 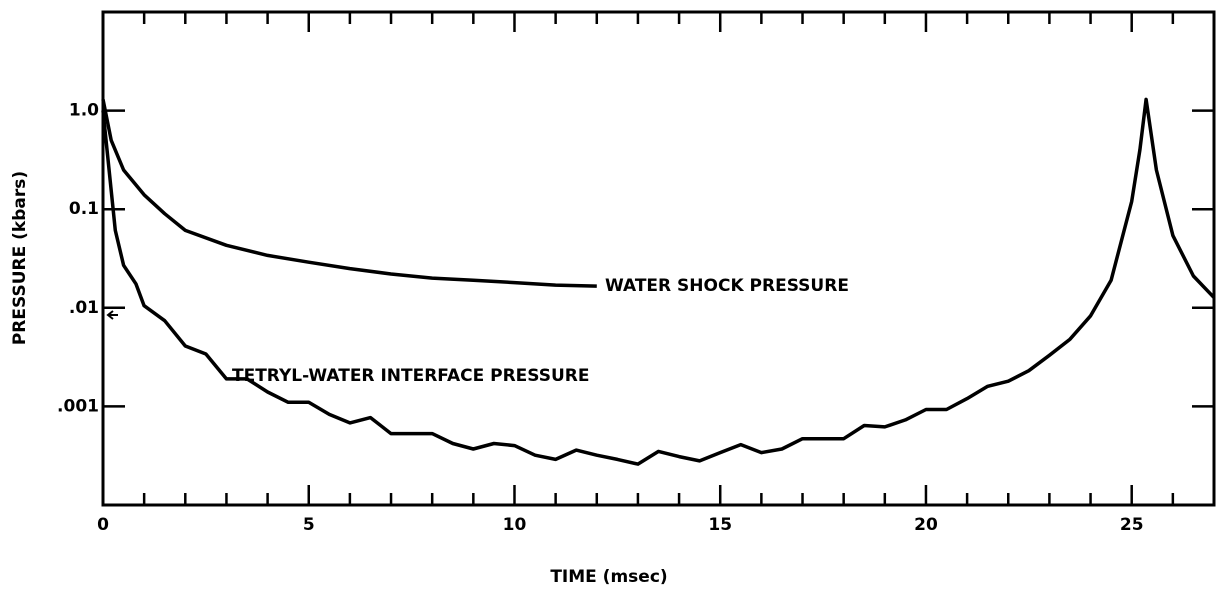 What do you see at coordinates (84, 111) in the screenshot?
I see `y-tick-label: 1.0` at bounding box center [84, 111].